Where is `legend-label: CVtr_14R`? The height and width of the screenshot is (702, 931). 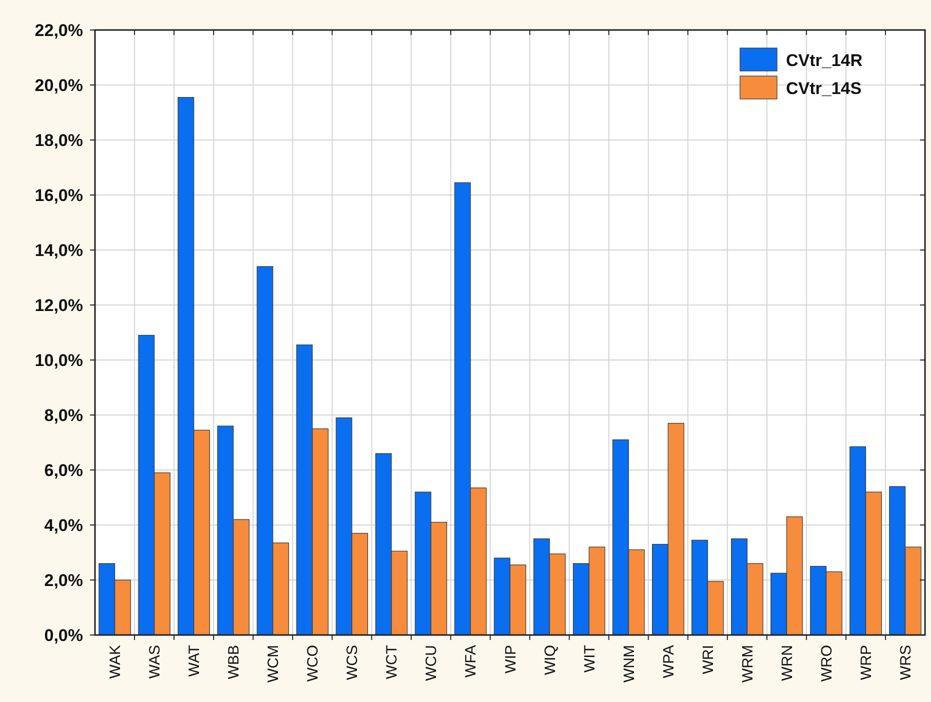
legend-label: CVtr_14R is located at coordinates (824, 60).